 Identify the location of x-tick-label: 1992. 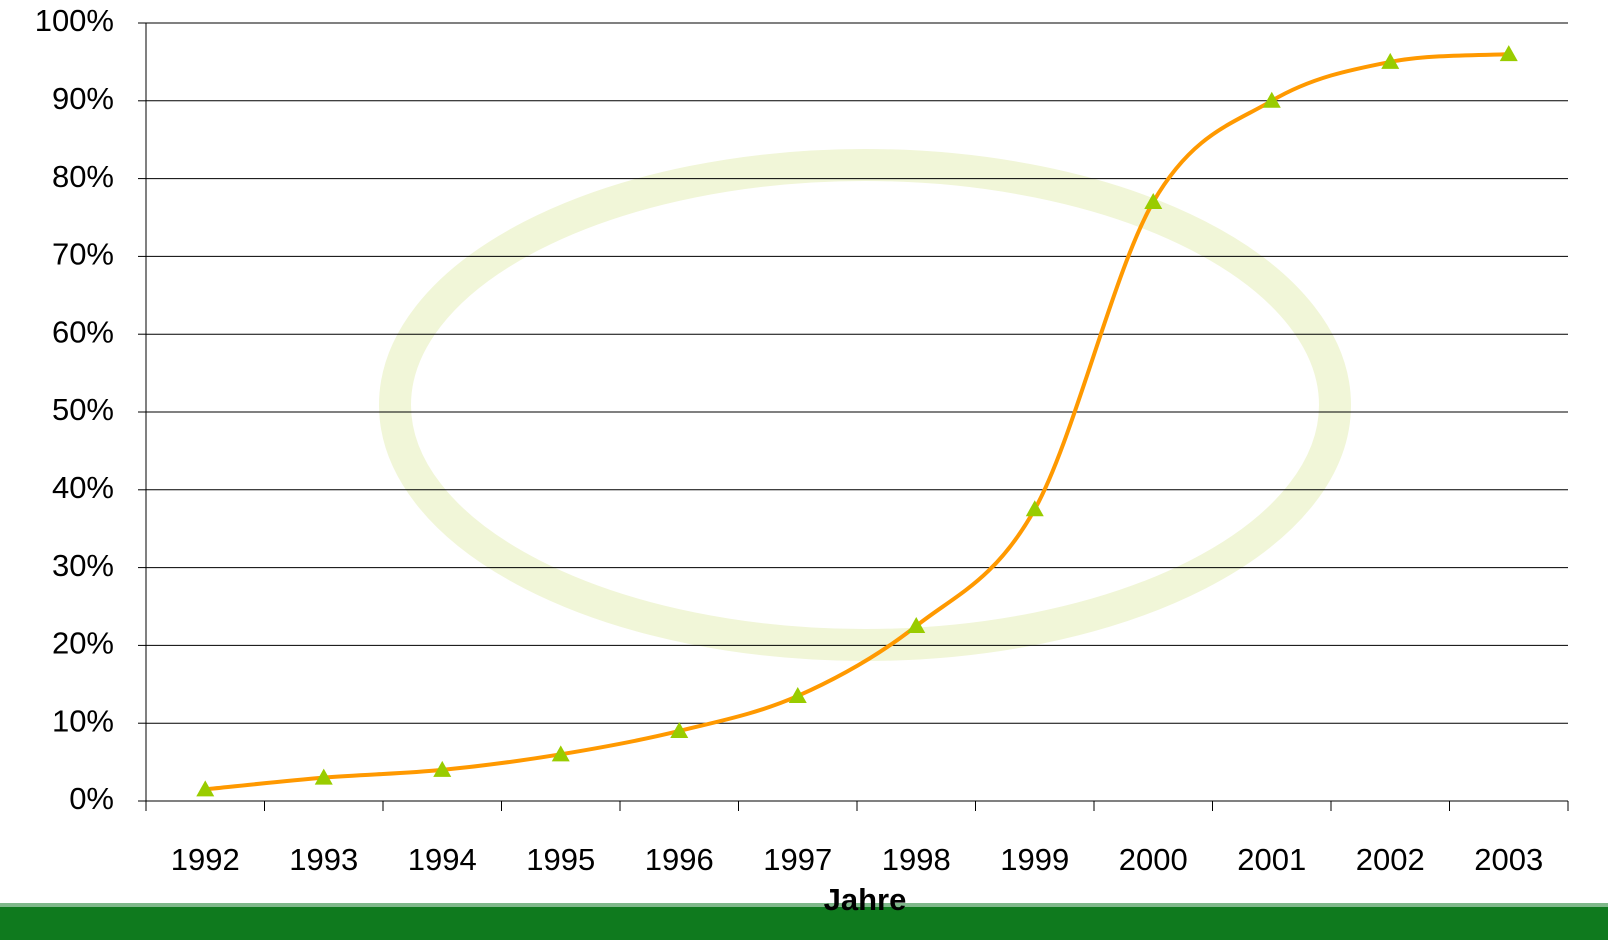
(205, 859).